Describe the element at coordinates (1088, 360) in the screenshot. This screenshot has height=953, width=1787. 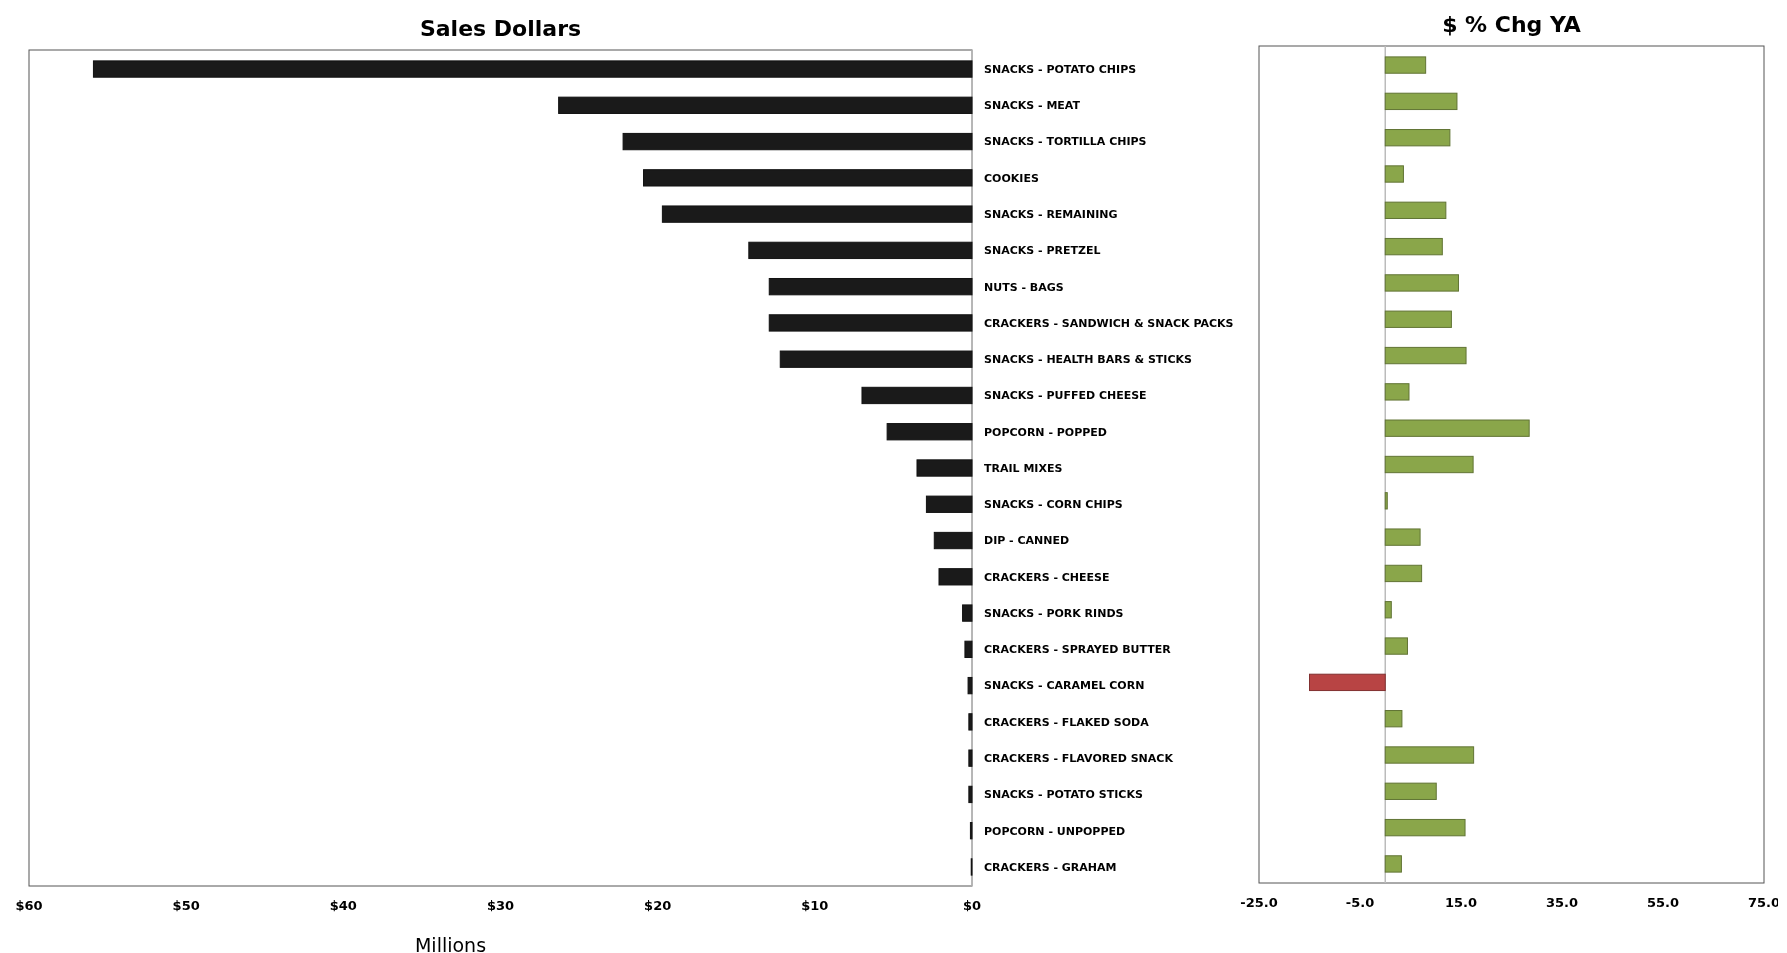
I see `y-tick-label: SNACKS - HEALTH BARS & STICKS` at that location.